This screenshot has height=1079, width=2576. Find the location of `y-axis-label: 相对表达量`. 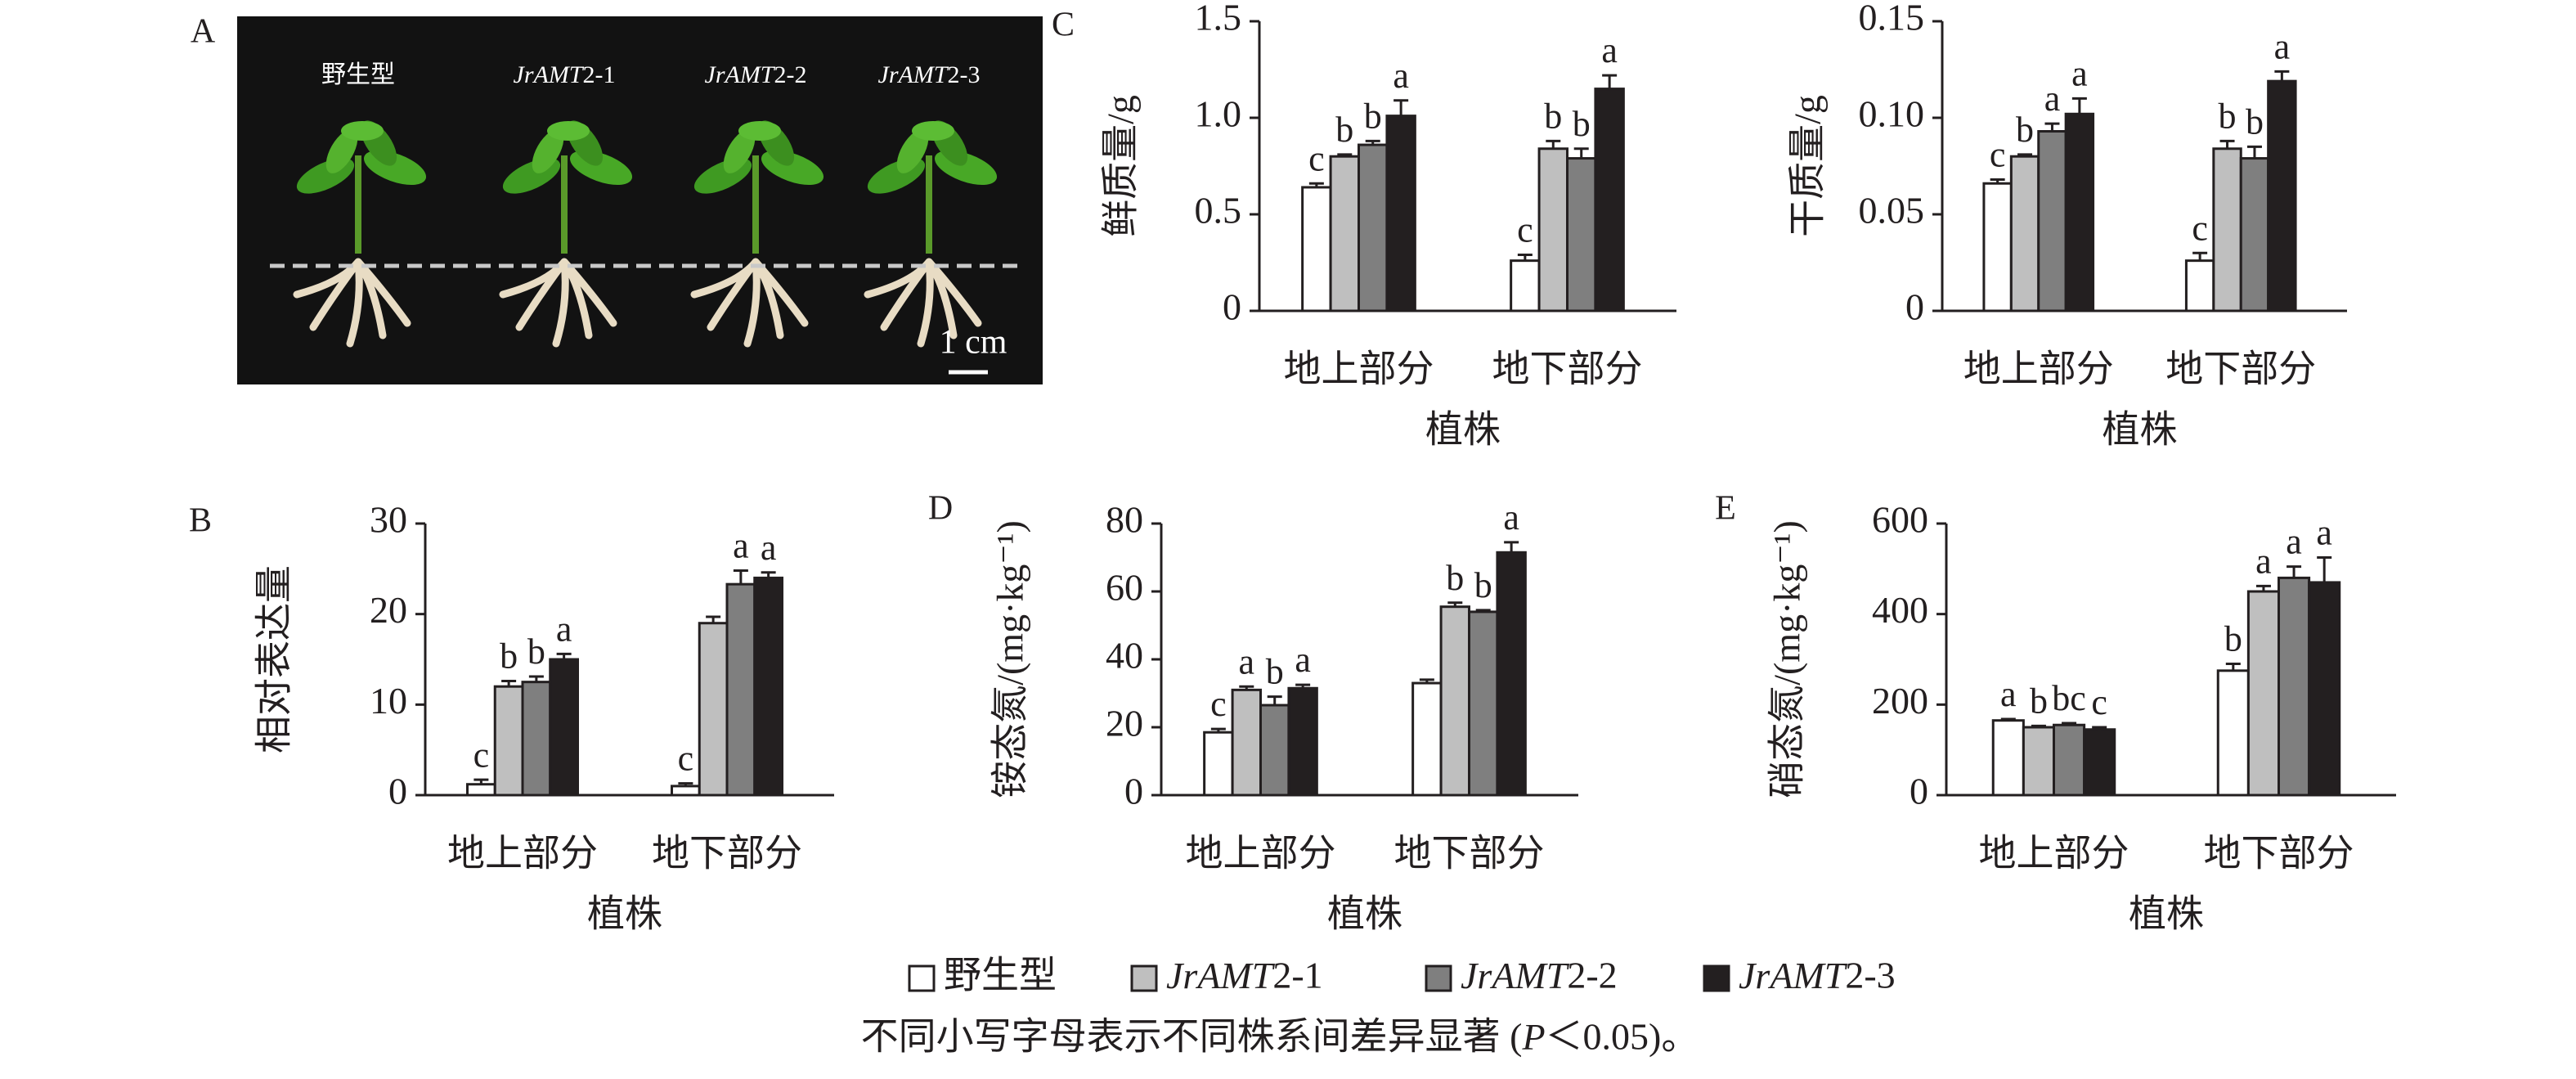

y-axis-label: 相对表达量 is located at coordinates (274, 659).